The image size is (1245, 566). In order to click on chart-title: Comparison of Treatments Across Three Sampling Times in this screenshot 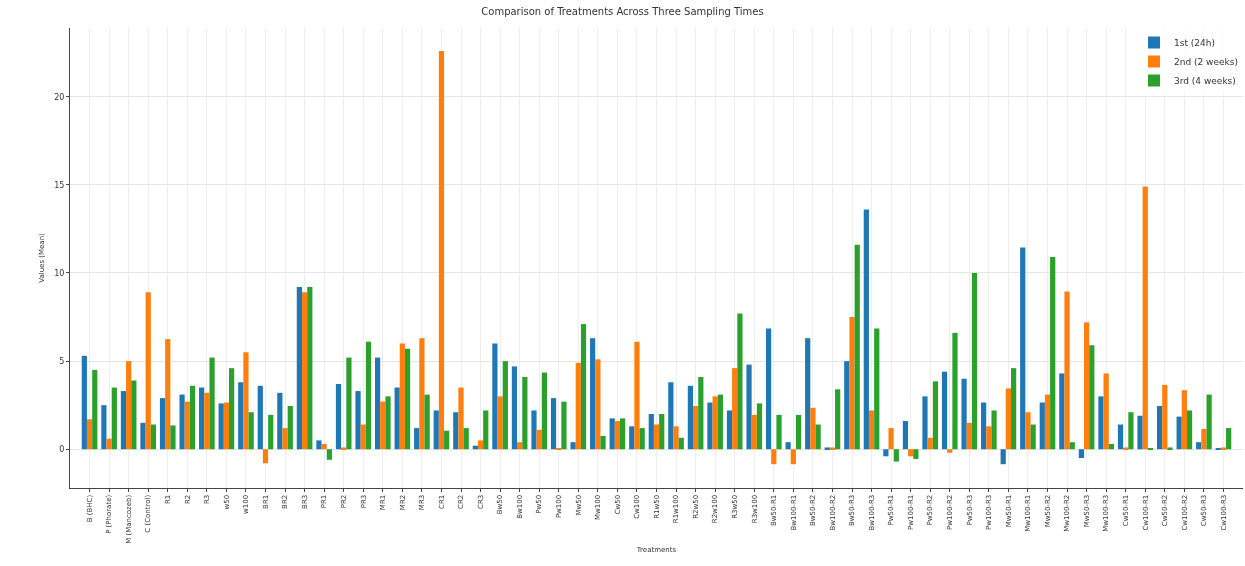, I will do `click(622, 12)`.